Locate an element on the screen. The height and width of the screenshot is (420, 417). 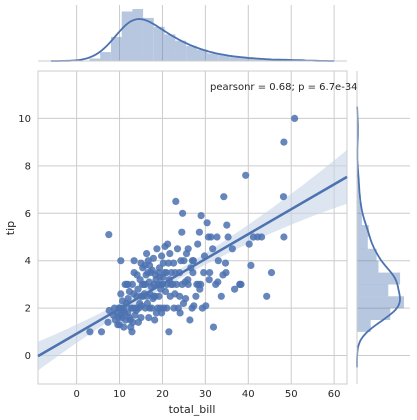
x-axis-label: total_bill is located at coordinates (192, 409).